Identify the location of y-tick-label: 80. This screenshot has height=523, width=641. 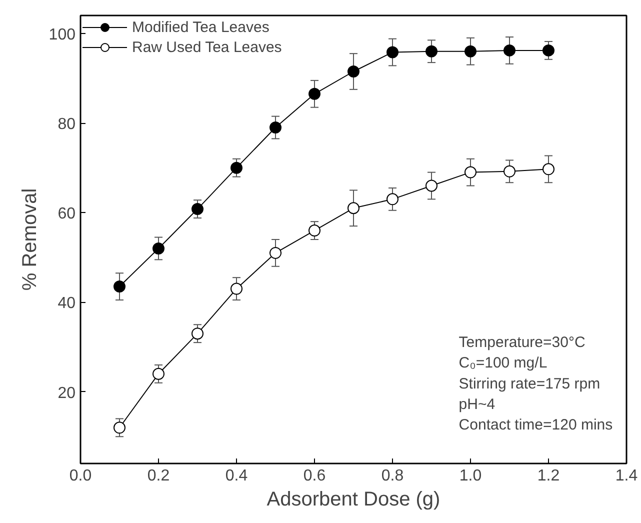
(67, 125).